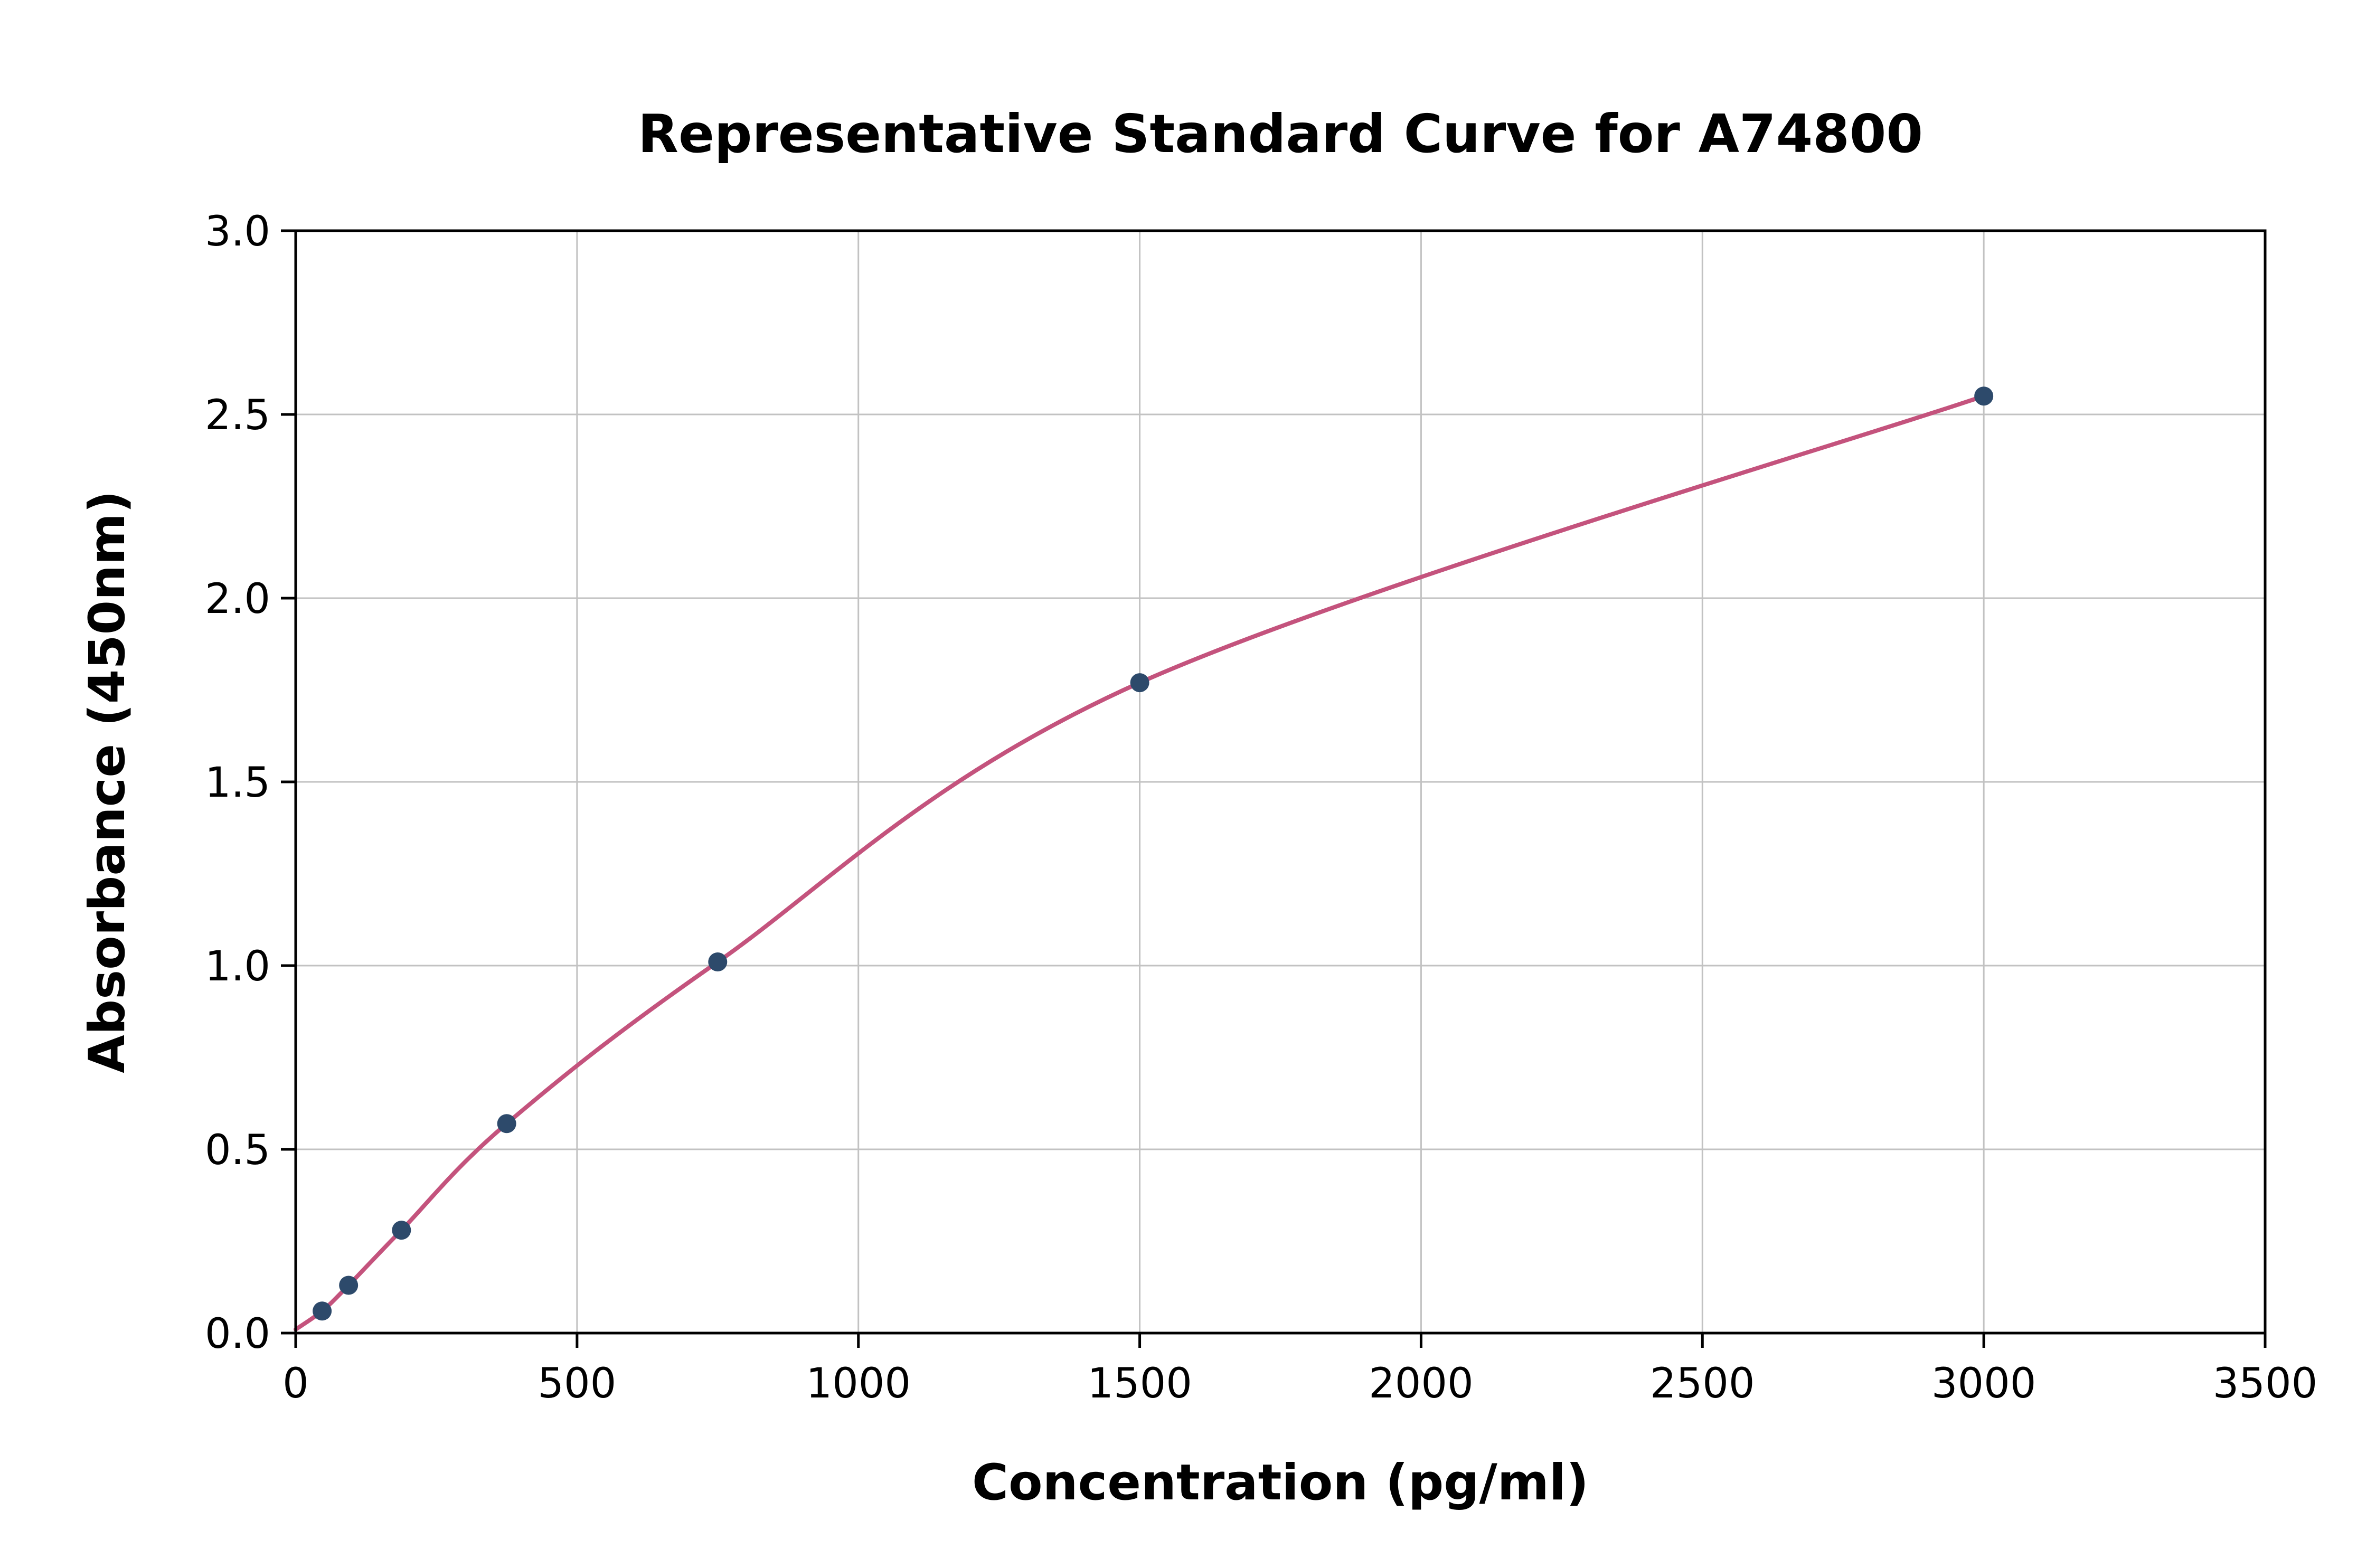 This screenshot has width=2376, height=1568. Describe the element at coordinates (1984, 1384) in the screenshot. I see `x-tick-label: 3000` at that location.